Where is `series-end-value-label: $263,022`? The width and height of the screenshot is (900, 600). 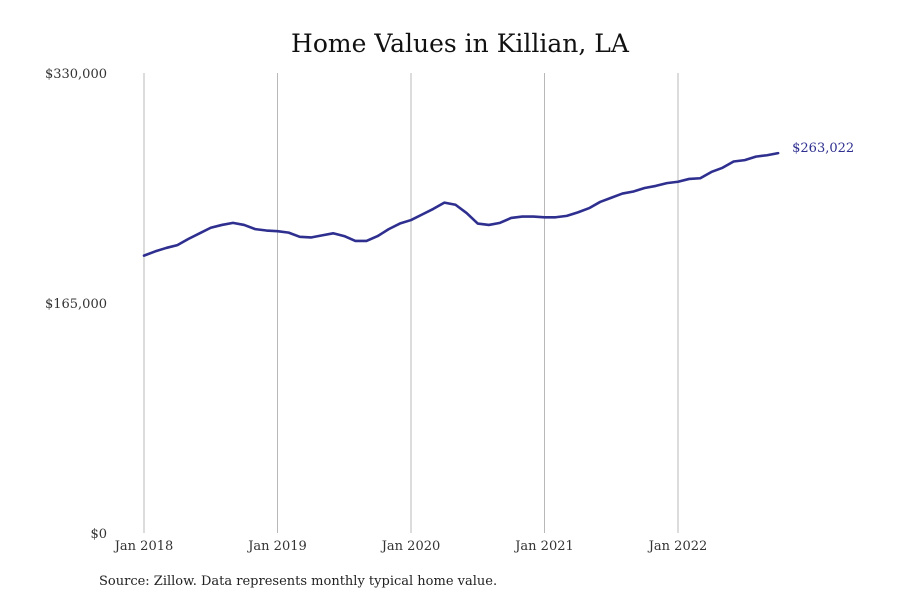 series-end-value-label: $263,022 is located at coordinates (823, 148).